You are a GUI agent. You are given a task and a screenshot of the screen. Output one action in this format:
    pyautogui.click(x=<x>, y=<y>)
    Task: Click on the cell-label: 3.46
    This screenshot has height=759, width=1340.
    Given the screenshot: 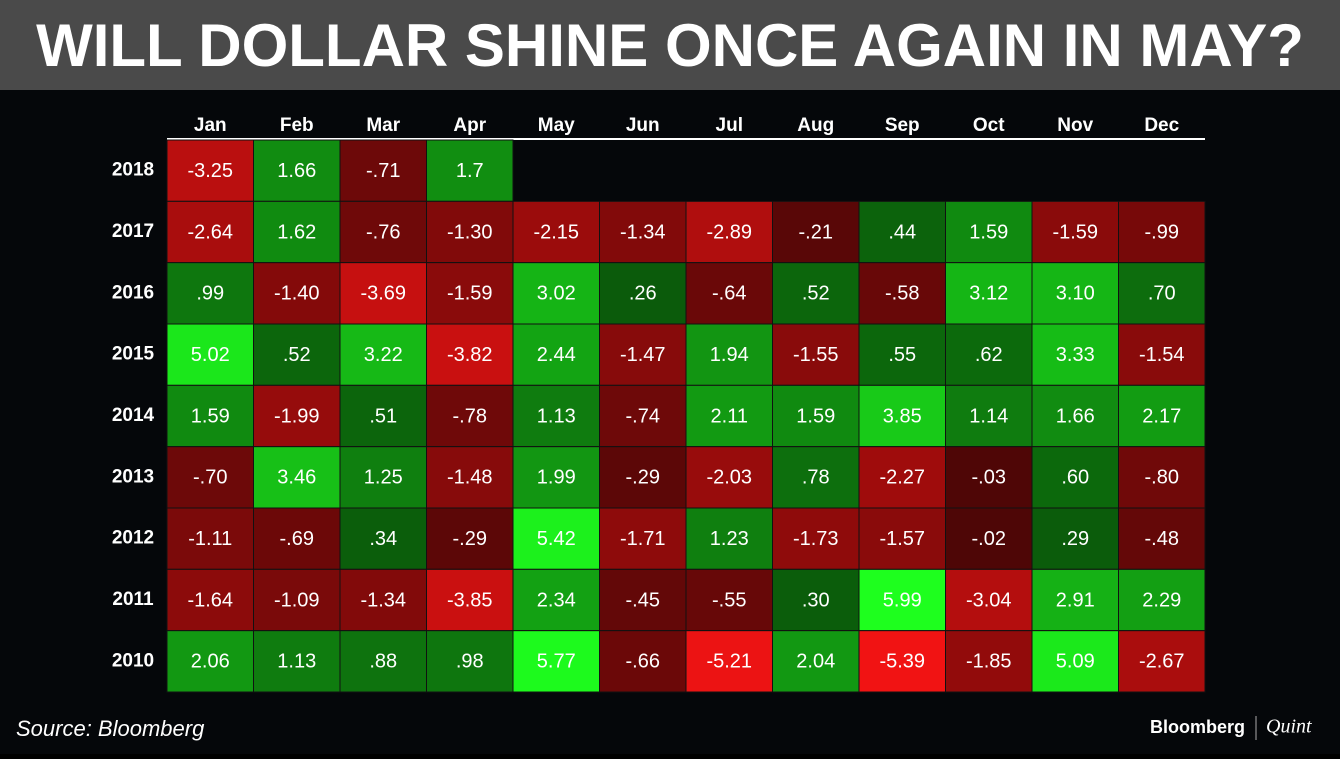 What is the action you would take?
    pyautogui.click(x=296, y=478)
    